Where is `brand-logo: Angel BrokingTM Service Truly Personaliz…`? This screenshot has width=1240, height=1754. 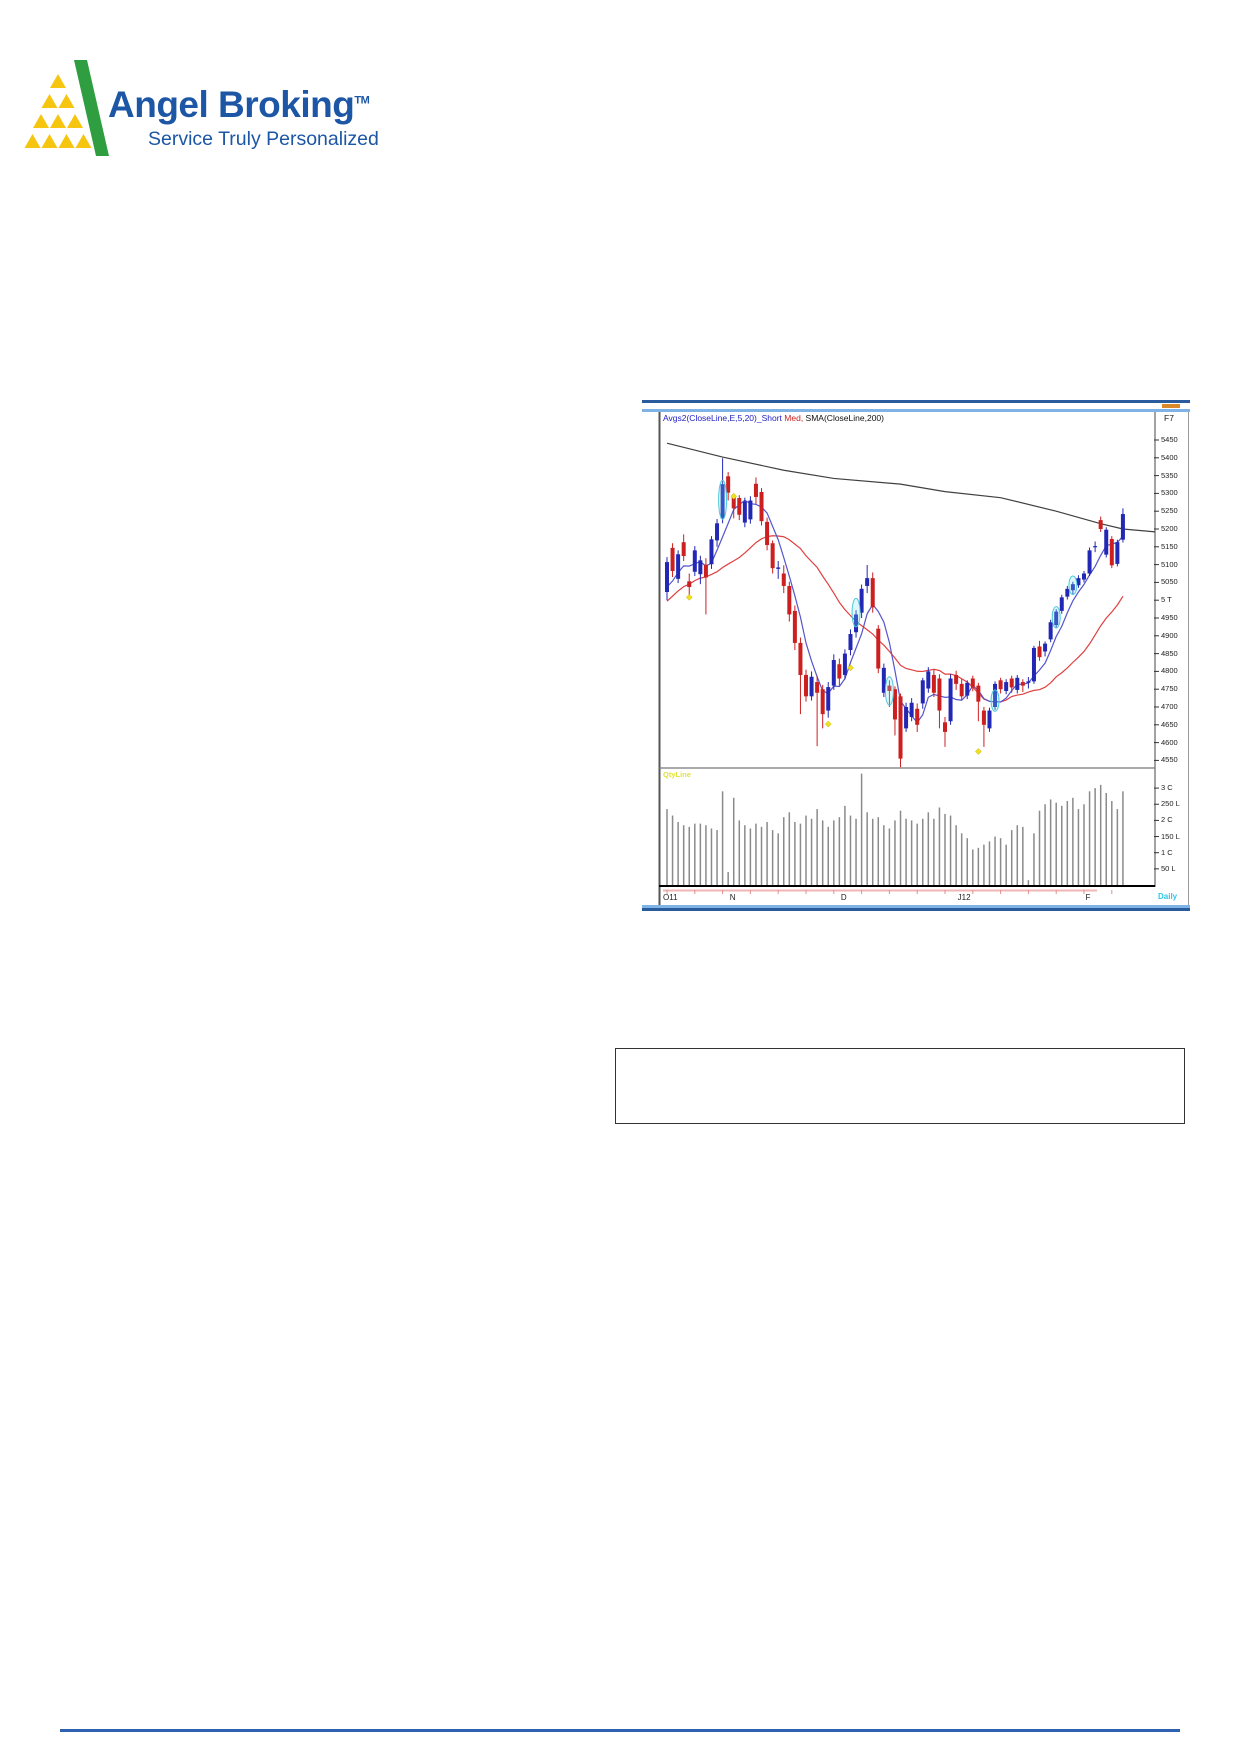
brand-logo: Angel BrokingTM Service Truly Personaliz… is located at coordinates (234, 111).